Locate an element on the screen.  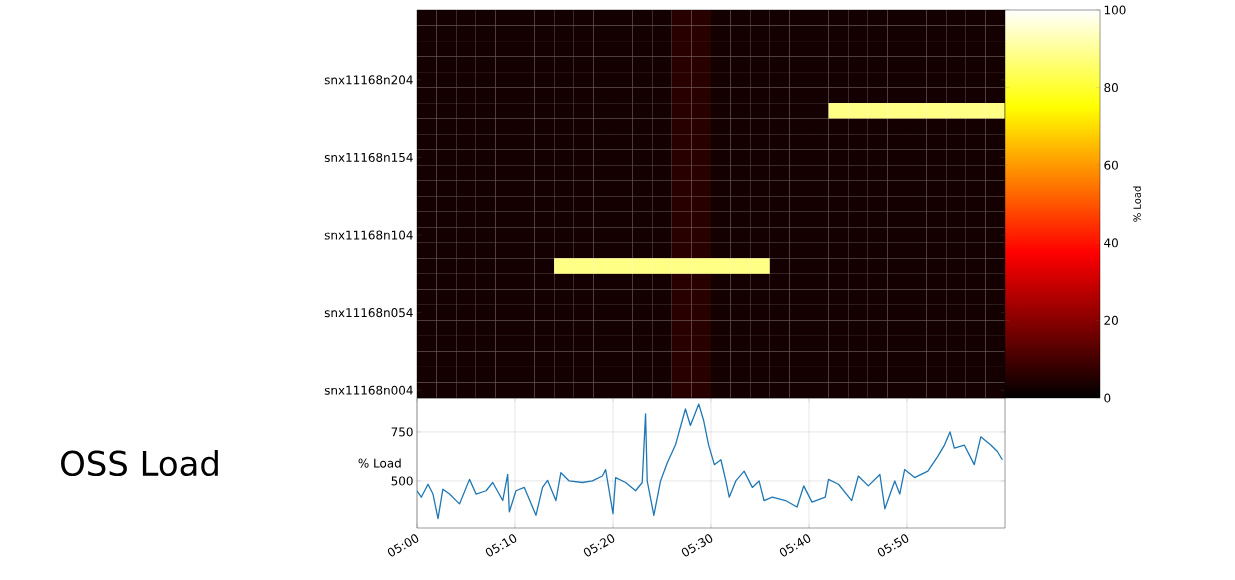
y-tick-label: snx11168n054 is located at coordinates (368, 313).